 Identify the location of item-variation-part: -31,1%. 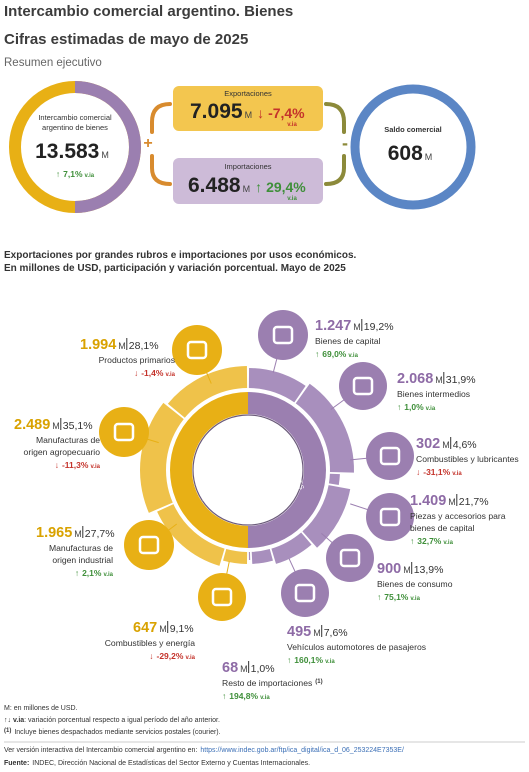
(436, 472).